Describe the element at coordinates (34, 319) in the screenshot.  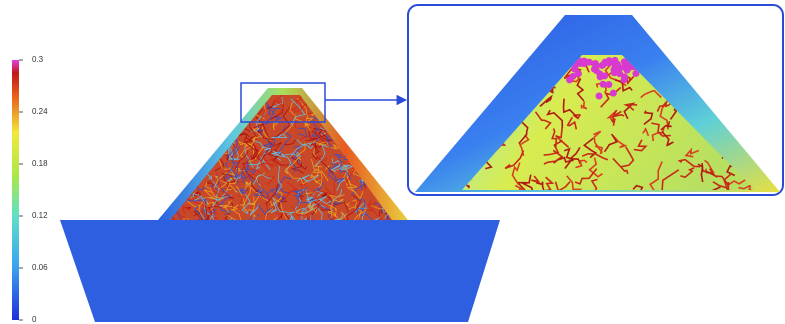
I see `colorbar-label: 0` at that location.